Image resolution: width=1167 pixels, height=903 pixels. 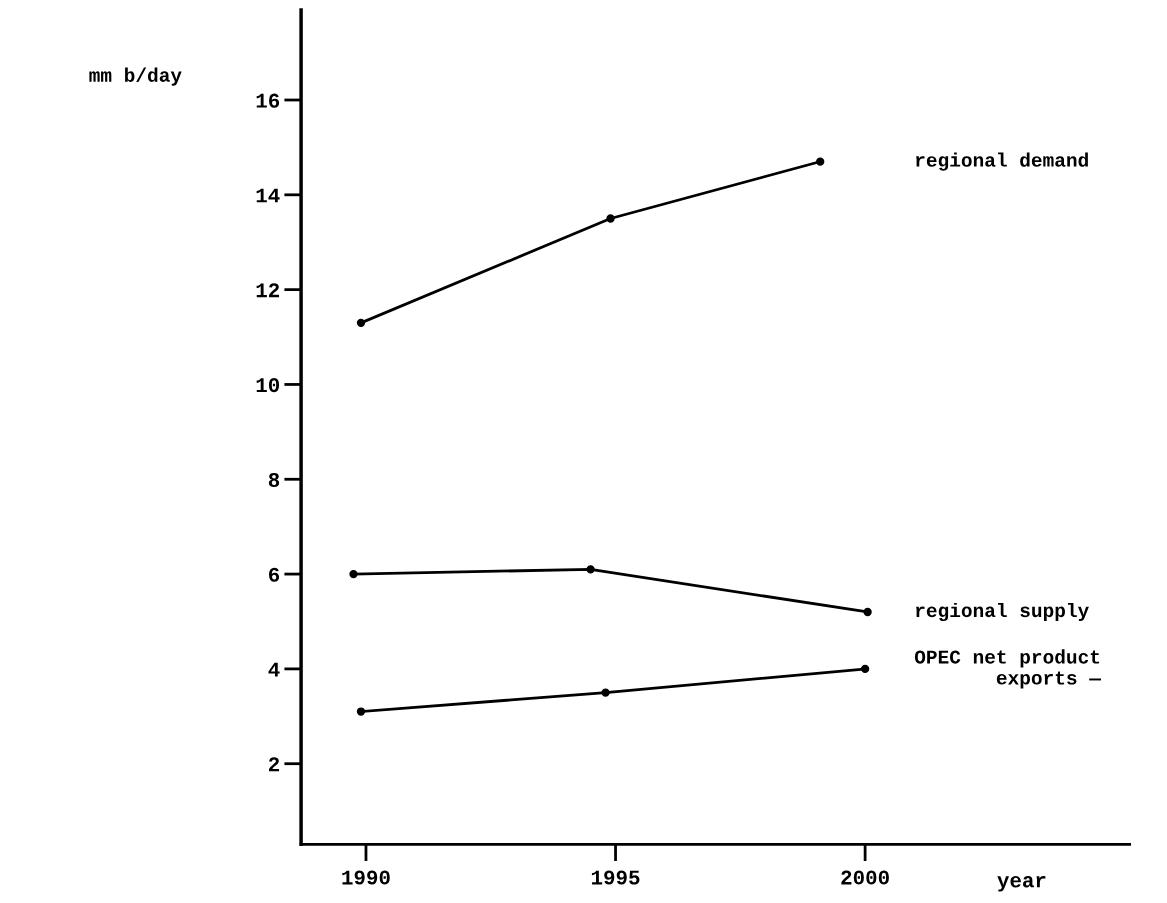 What do you see at coordinates (274, 764) in the screenshot?
I see `y-tick-label: 2` at bounding box center [274, 764].